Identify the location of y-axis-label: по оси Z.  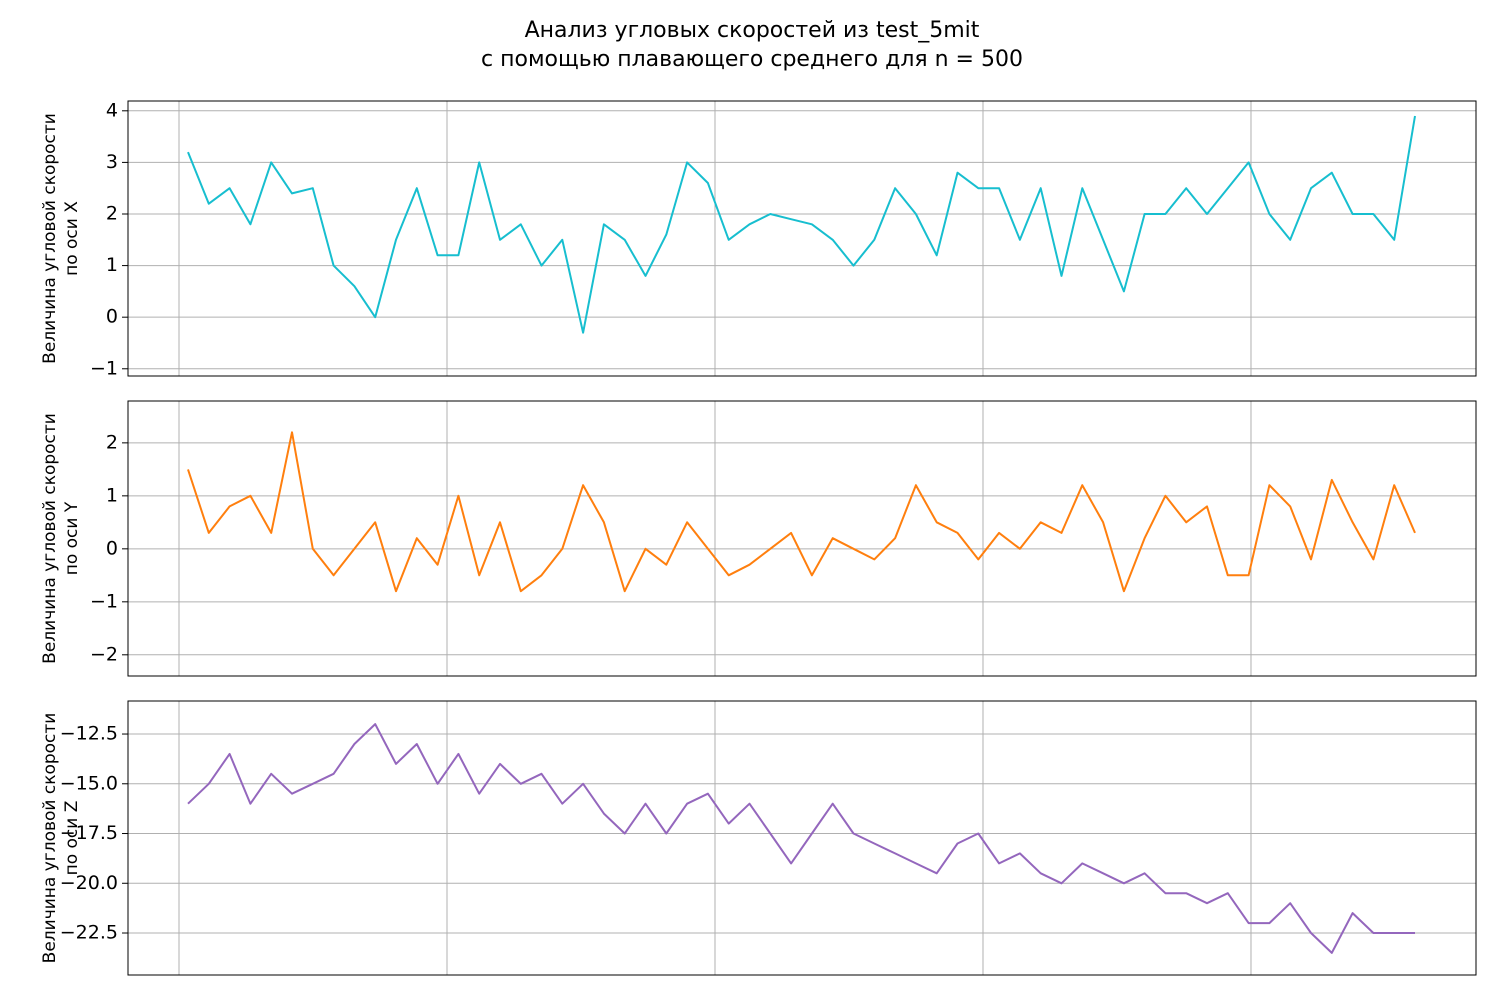
(72, 838).